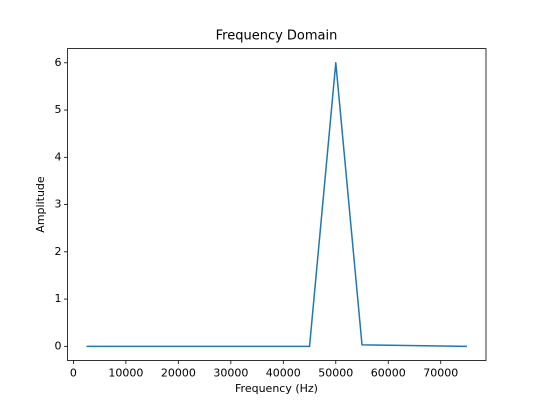  I want to click on x-tick-label: 50000, so click(335, 373).